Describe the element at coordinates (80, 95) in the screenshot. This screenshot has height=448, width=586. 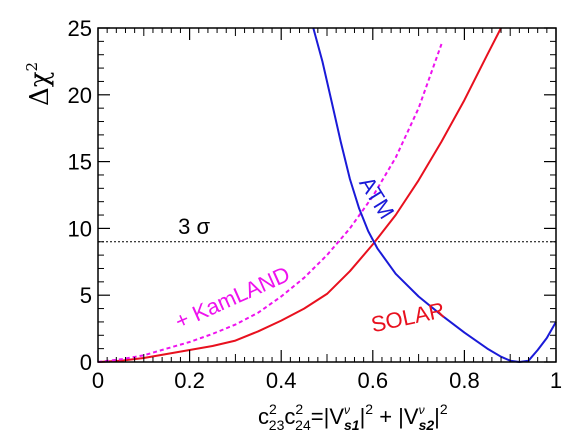
I see `y-tick-label: 20` at that location.